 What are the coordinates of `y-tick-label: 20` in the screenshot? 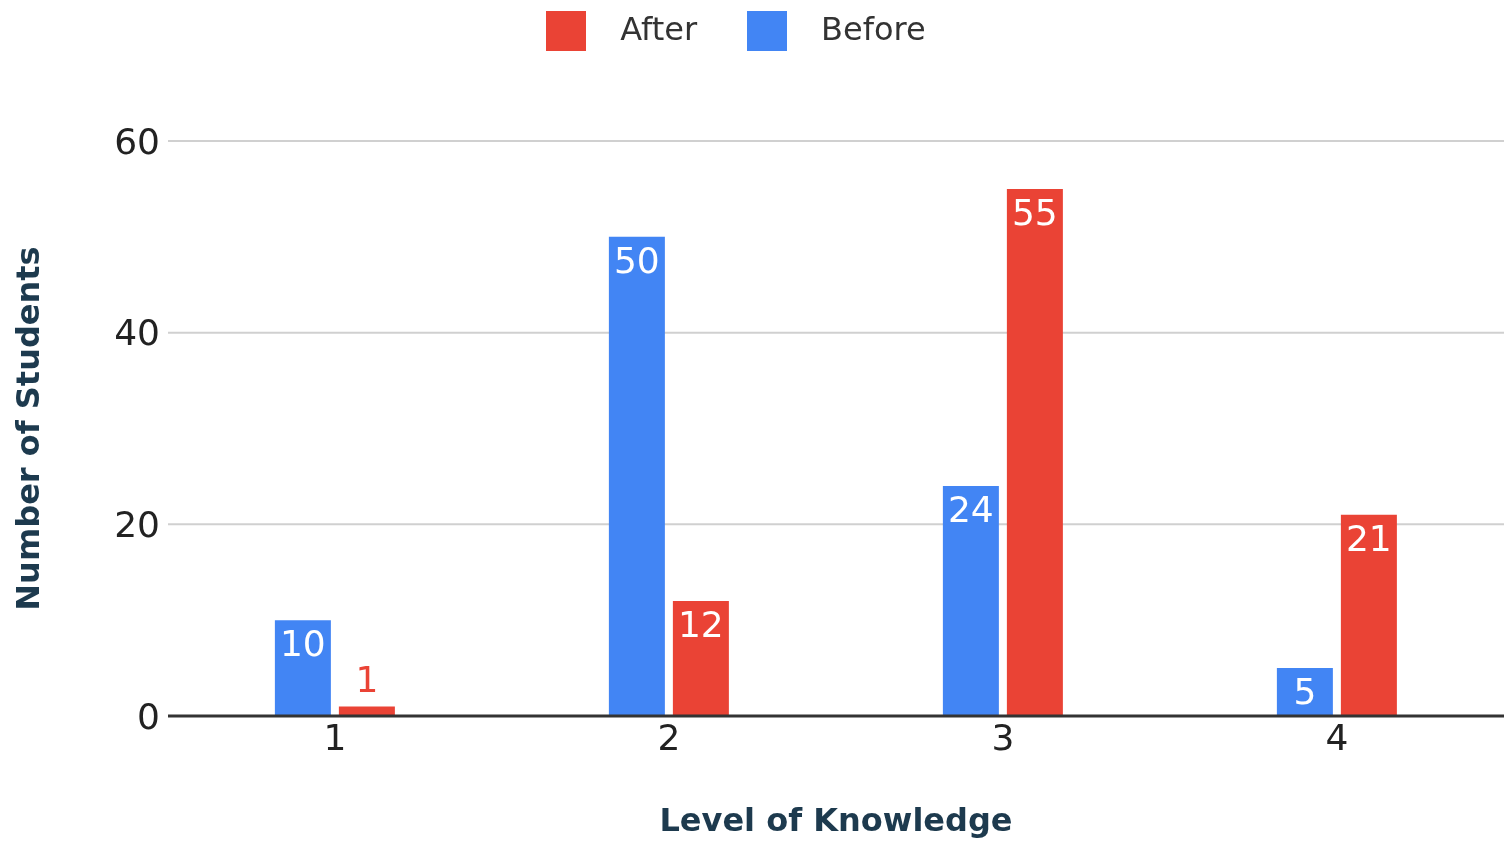 It's located at (137, 525).